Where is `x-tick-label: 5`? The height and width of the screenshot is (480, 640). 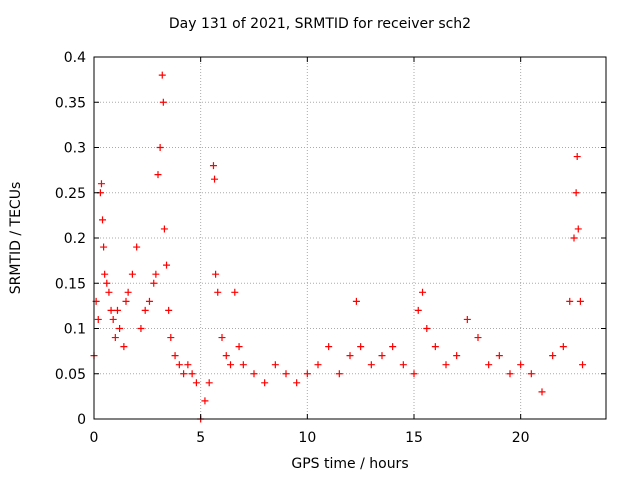
x-tick-label: 5 is located at coordinates (200, 438).